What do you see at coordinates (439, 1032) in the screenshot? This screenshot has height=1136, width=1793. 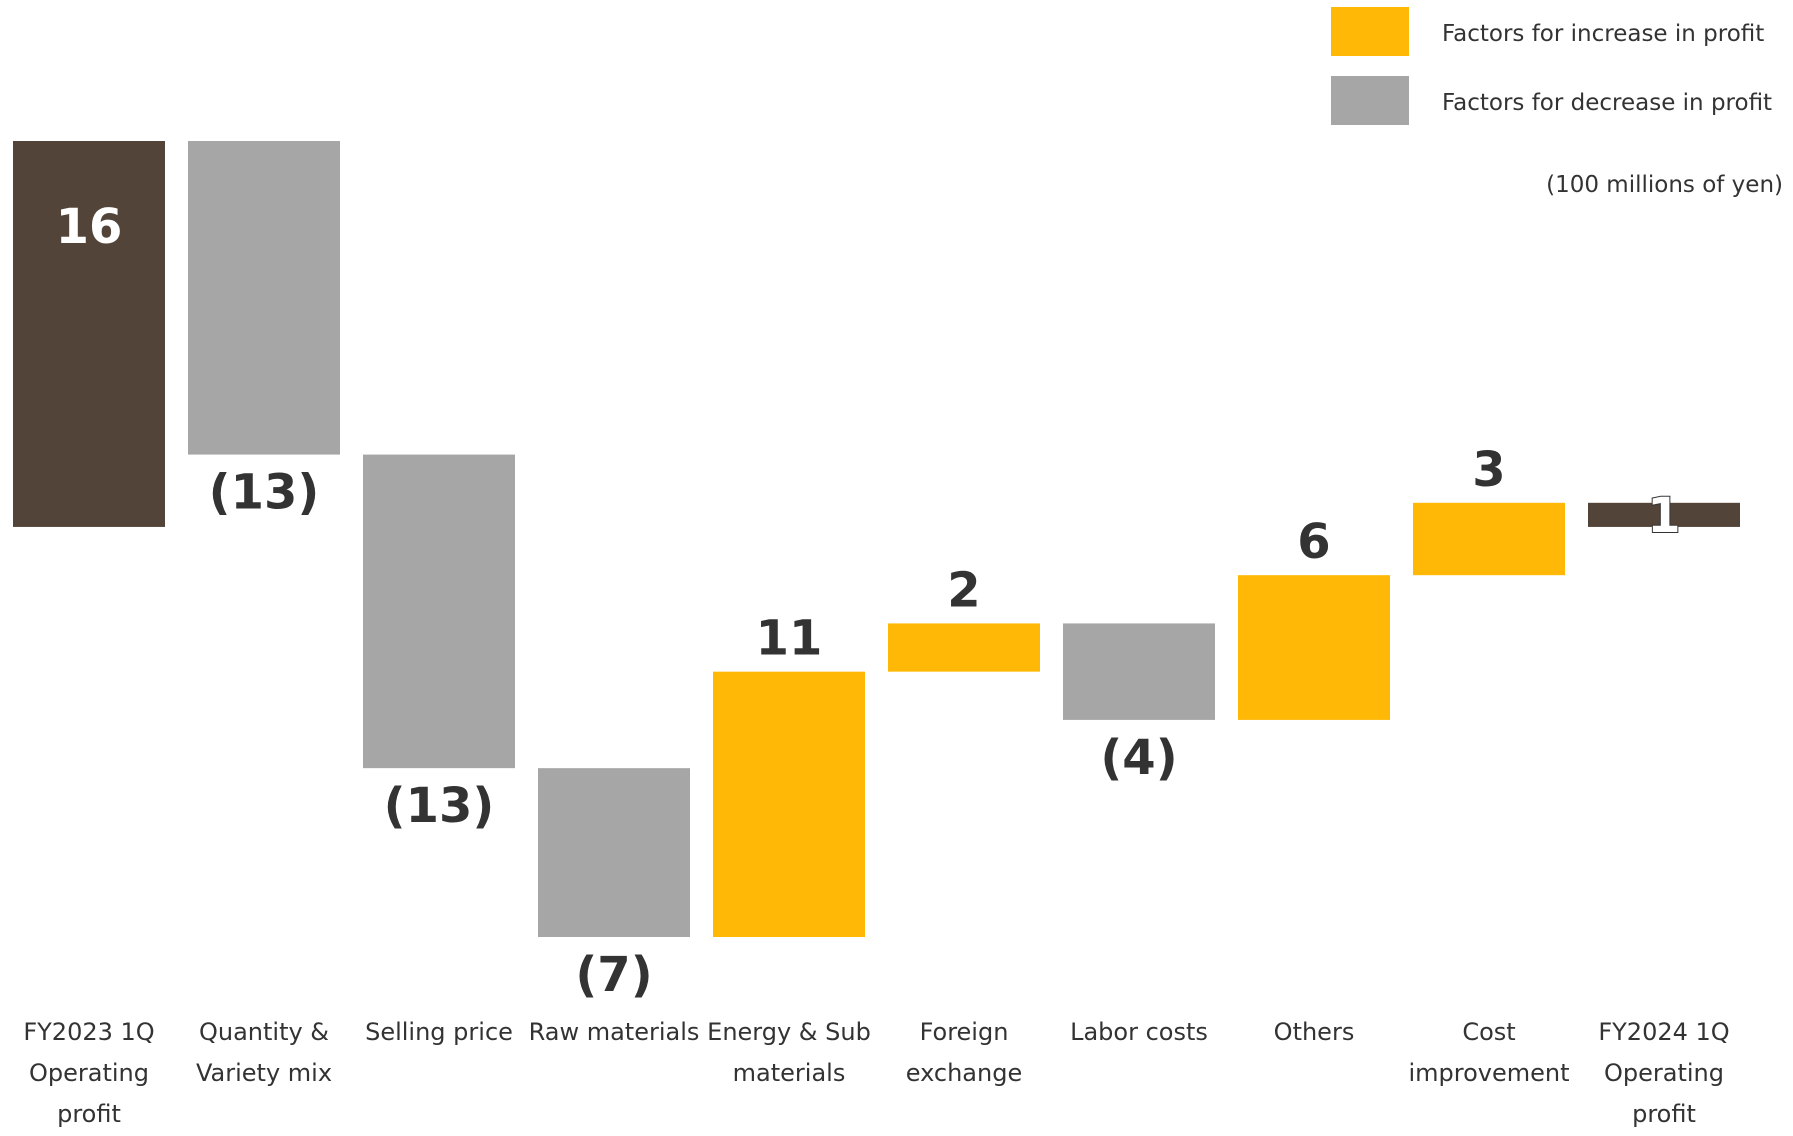 I see `category-label: Selling price` at bounding box center [439, 1032].